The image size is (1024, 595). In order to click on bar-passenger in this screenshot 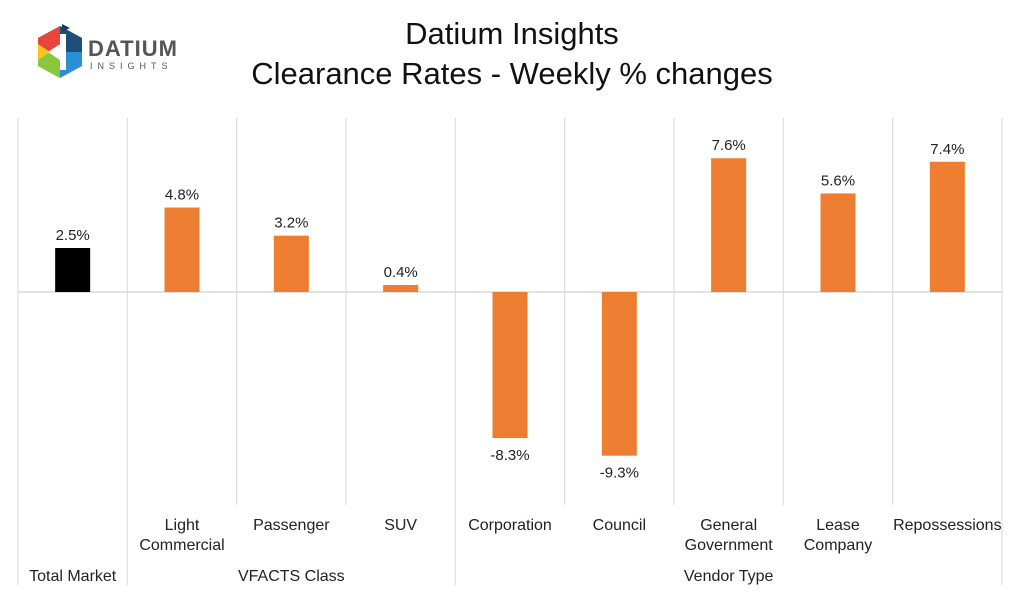, I will do `click(291, 263)`.